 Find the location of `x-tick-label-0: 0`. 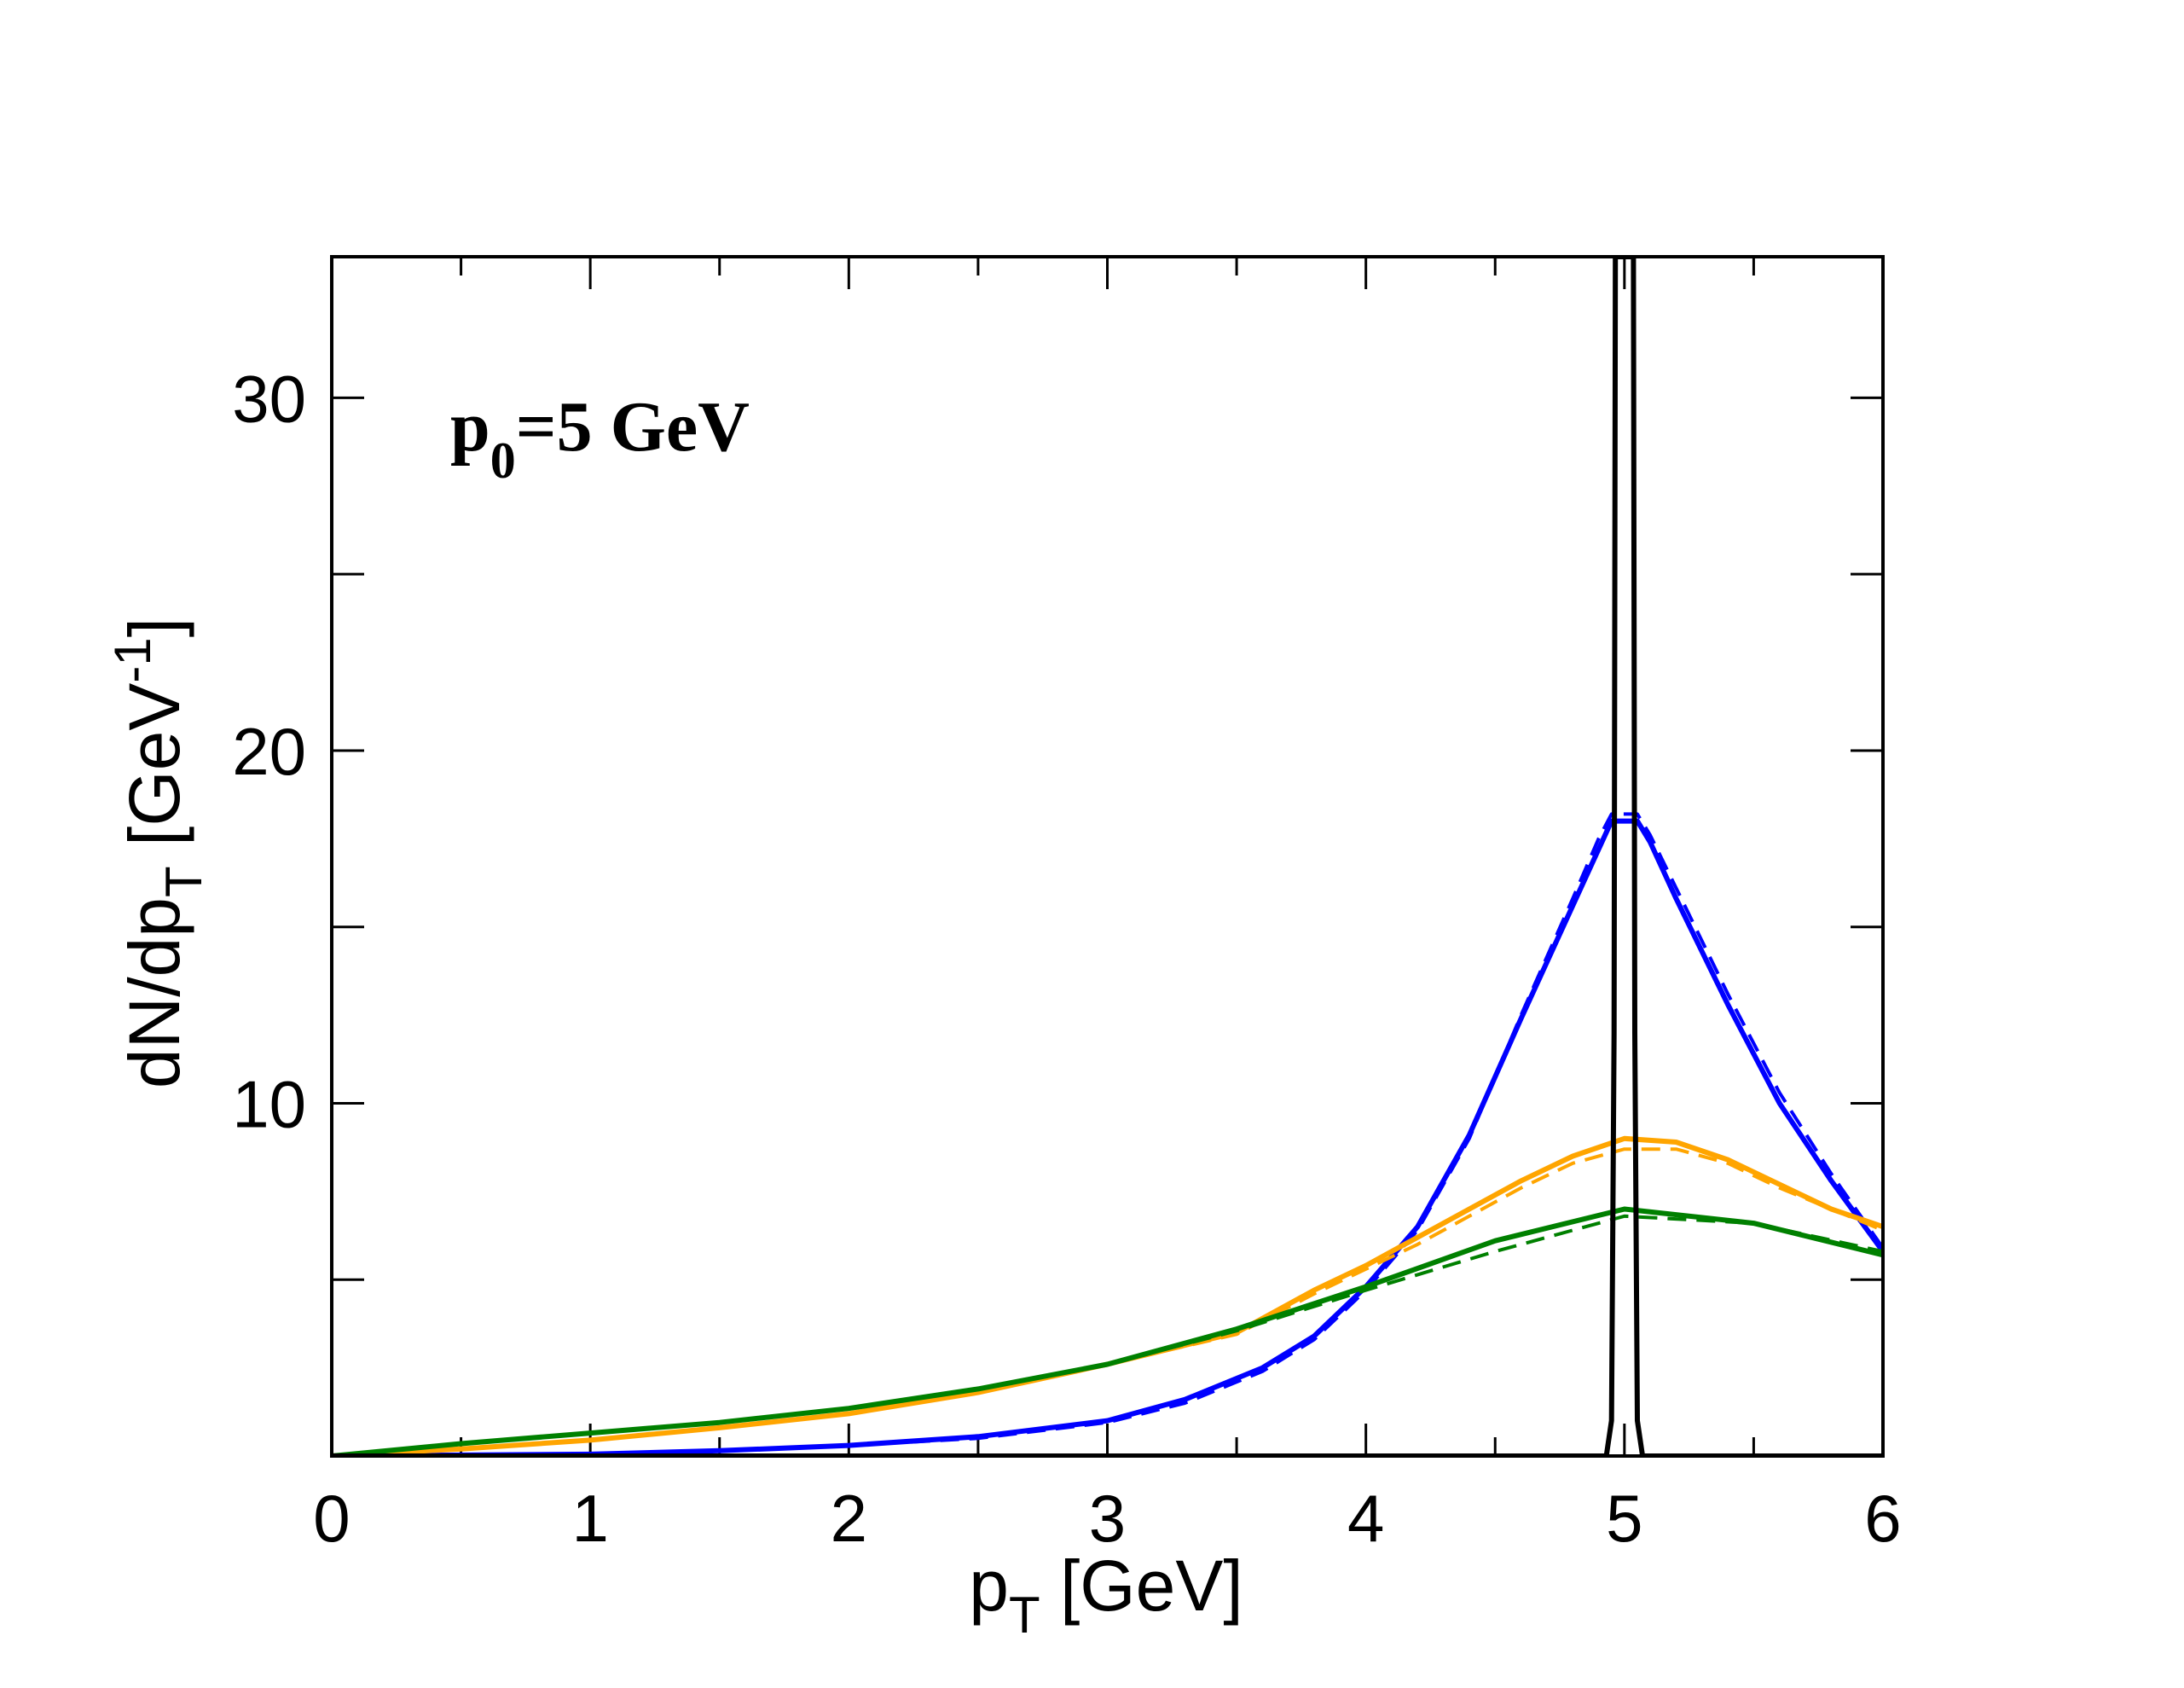

x-tick-label-0: 0 is located at coordinates (331, 1519).